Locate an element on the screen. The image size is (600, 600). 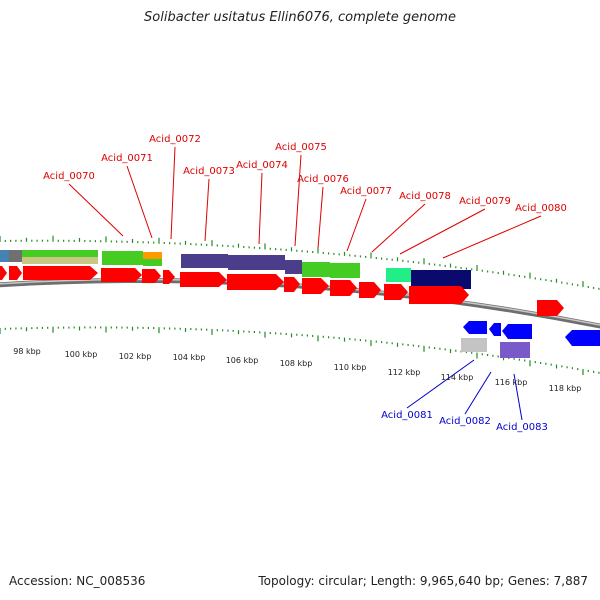
genome-backbone is located at coordinates (300, 303).